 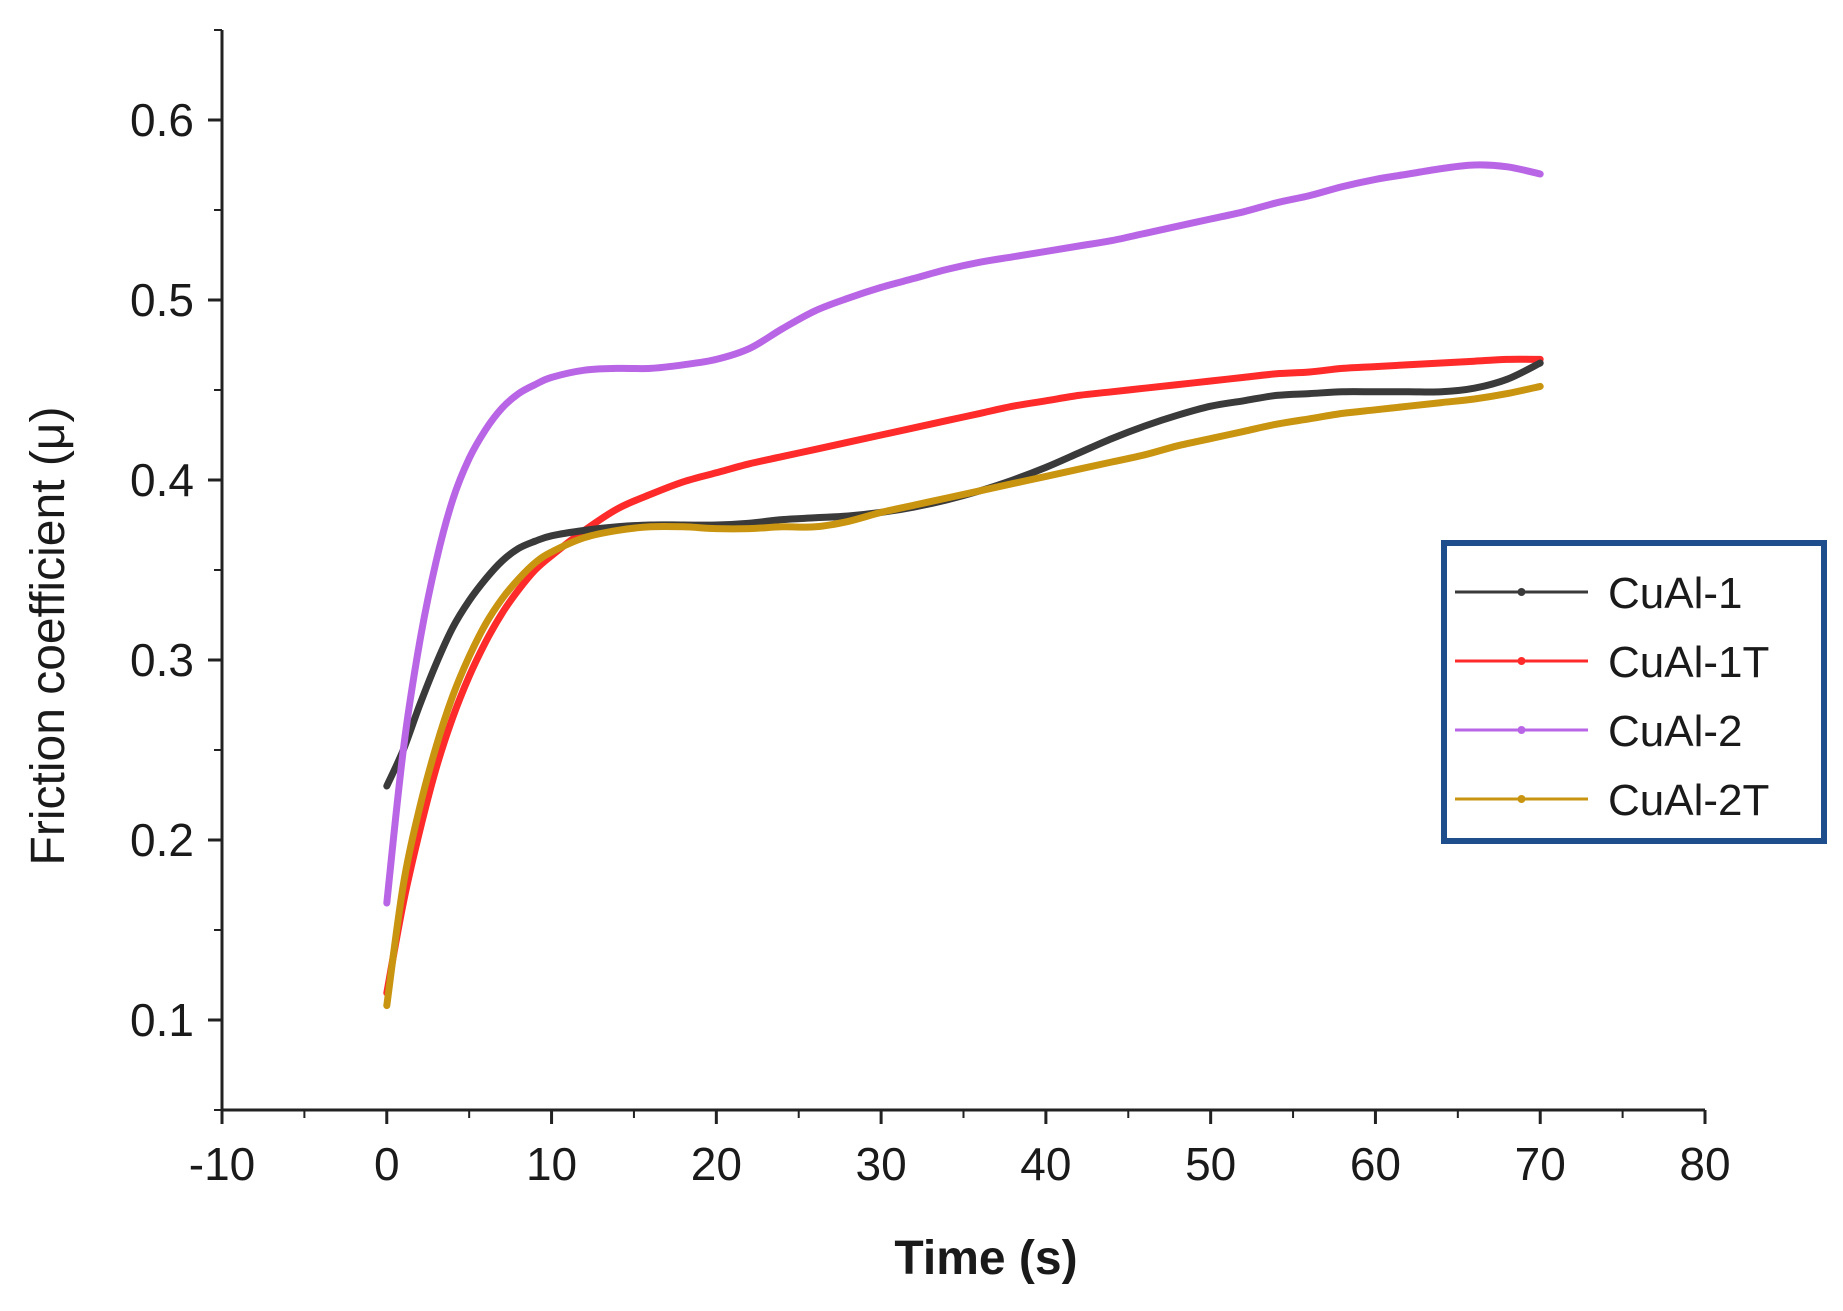 What do you see at coordinates (162, 480) in the screenshot?
I see `y-tick-label: 0.4` at bounding box center [162, 480].